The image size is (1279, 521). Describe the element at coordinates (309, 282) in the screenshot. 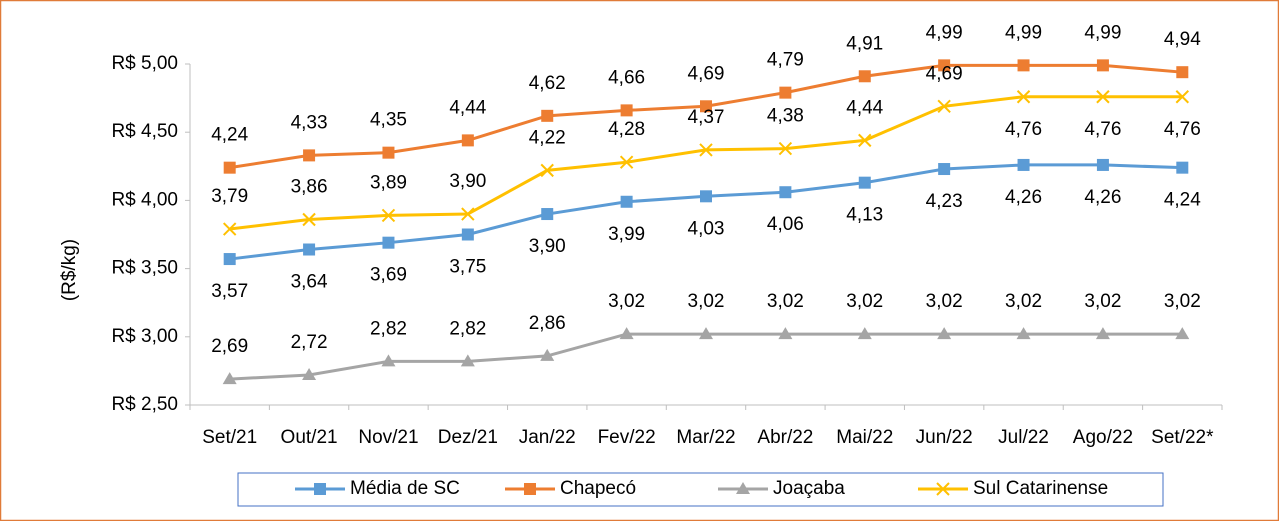

I see `data-label: 3,64` at that location.